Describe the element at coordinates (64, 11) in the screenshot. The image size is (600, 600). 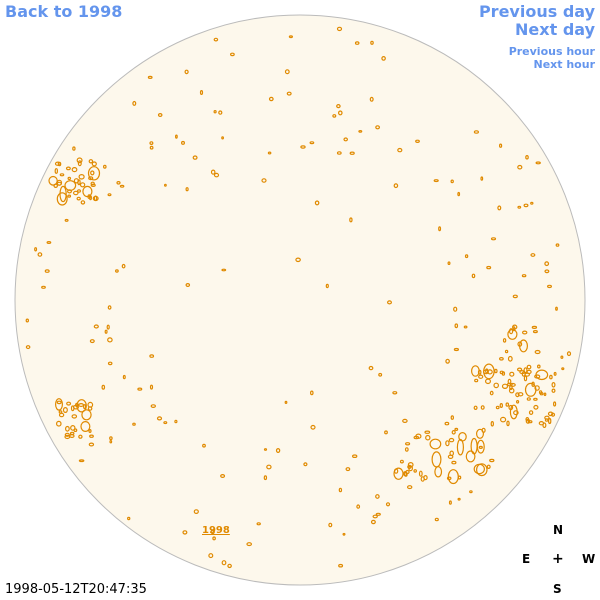
I see `back-to-year-link: Back to 1998` at that location.